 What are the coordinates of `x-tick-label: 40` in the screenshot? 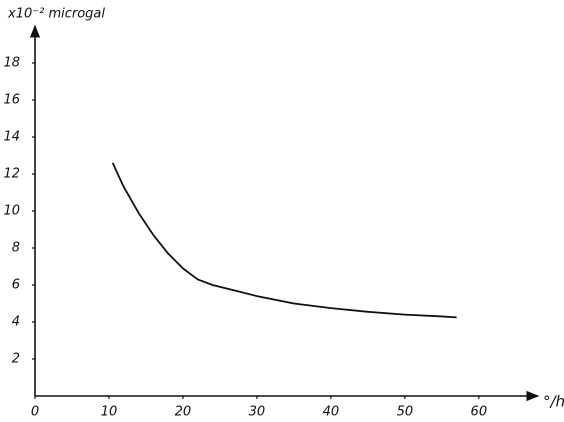 It's located at (331, 412).